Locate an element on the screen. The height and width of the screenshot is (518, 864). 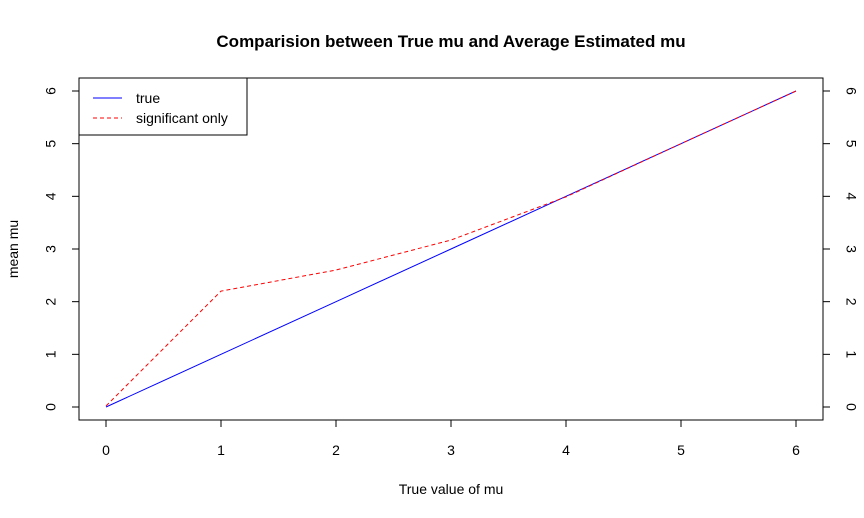
y-tick-label: 6 is located at coordinates (51, 91).